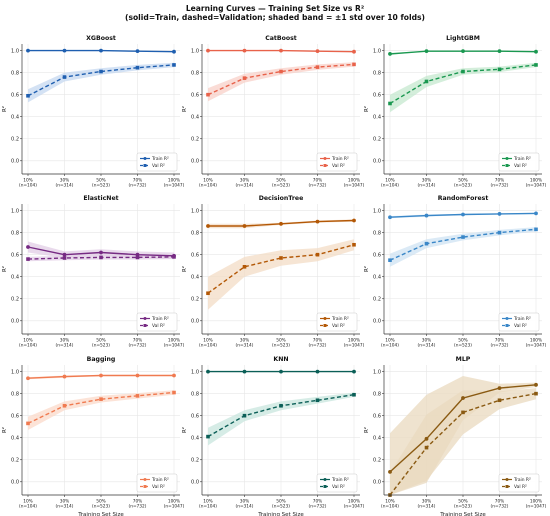  What do you see at coordinates (463, 38) in the screenshot?
I see `panel-title: LightGBM` at bounding box center [463, 38].